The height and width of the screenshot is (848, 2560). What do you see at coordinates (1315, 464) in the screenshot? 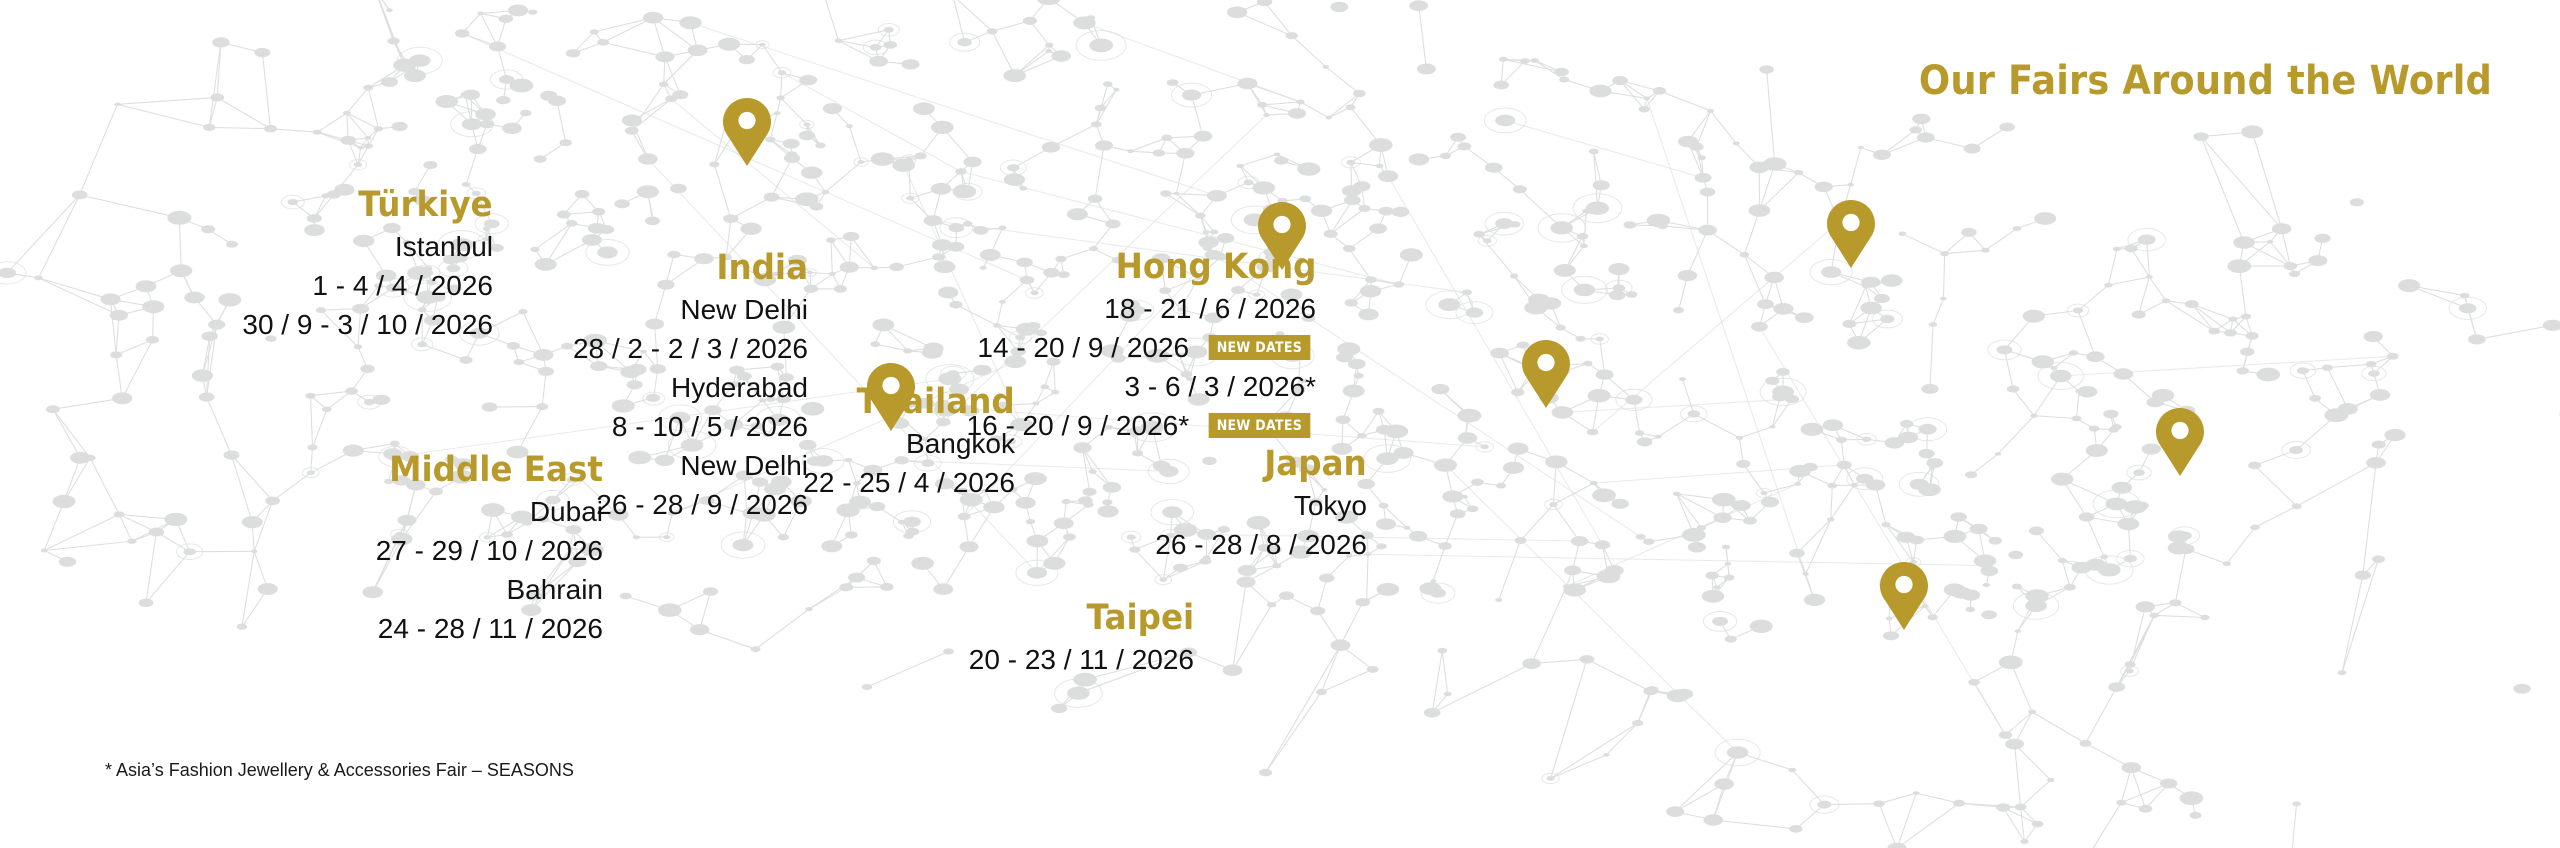
I see `location-name-japan: Japan` at bounding box center [1315, 464].